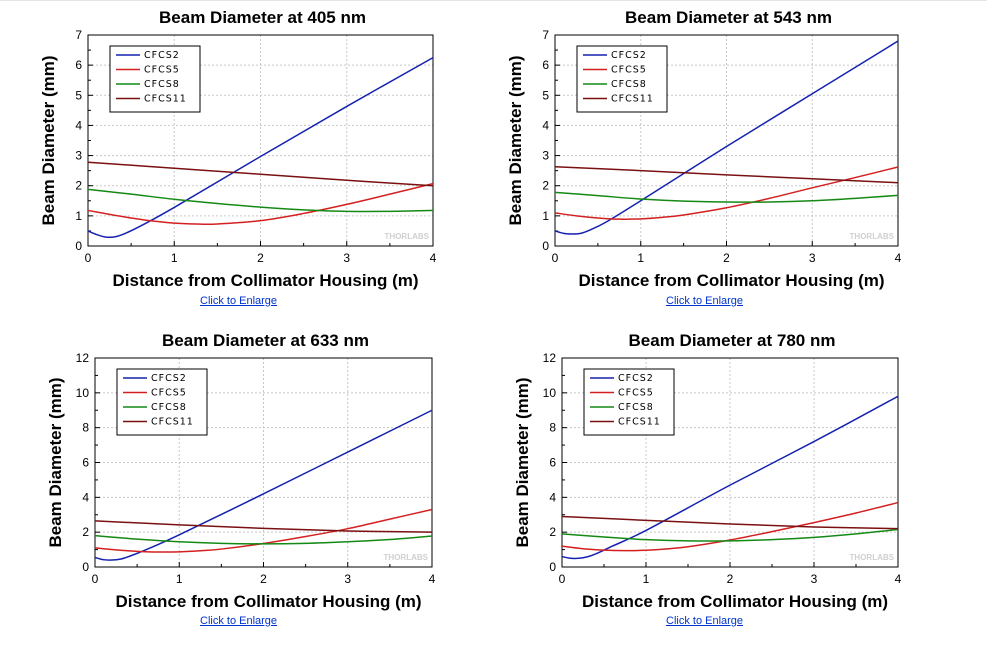  I want to click on y-tick-label: 5, so click(78, 95).